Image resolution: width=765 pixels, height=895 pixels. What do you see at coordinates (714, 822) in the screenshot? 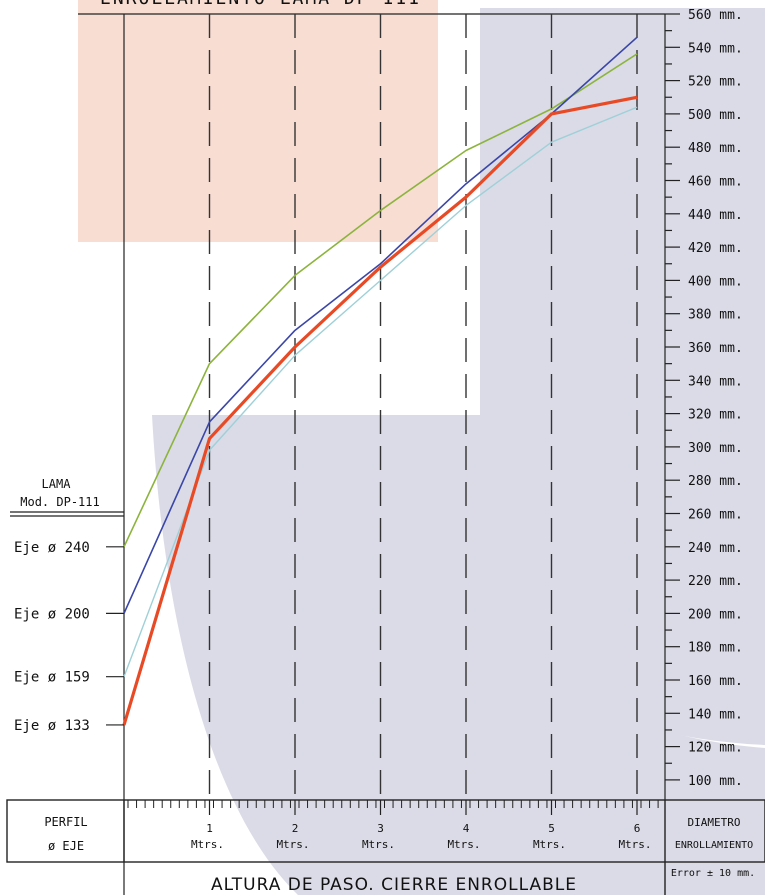
I see `right-header-diametro: DIAMETRO` at bounding box center [714, 822].